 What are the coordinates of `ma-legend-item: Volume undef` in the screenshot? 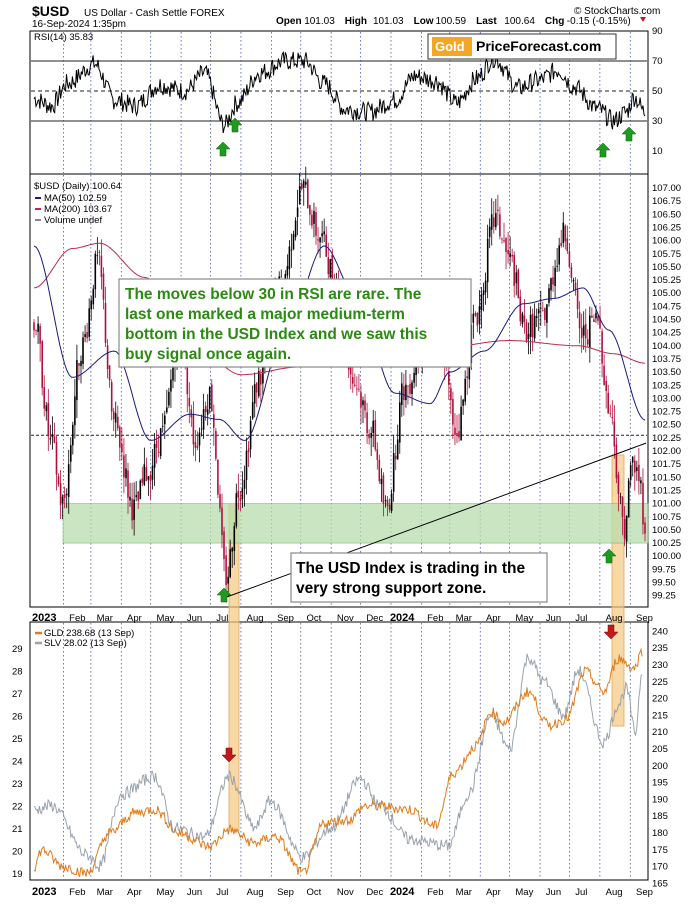 It's located at (73, 220).